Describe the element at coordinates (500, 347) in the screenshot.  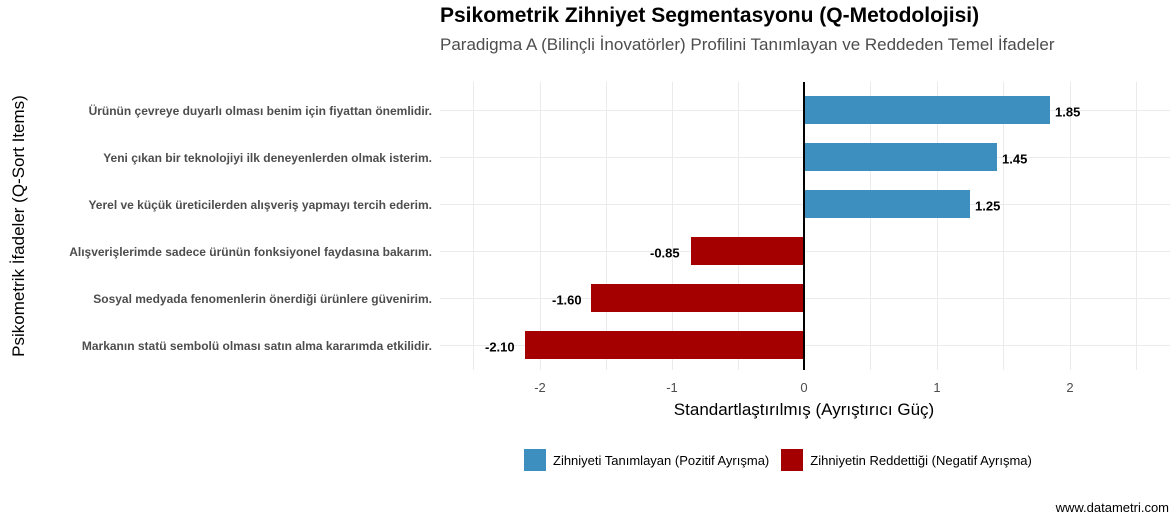
I see `value-label: -2.10` at that location.